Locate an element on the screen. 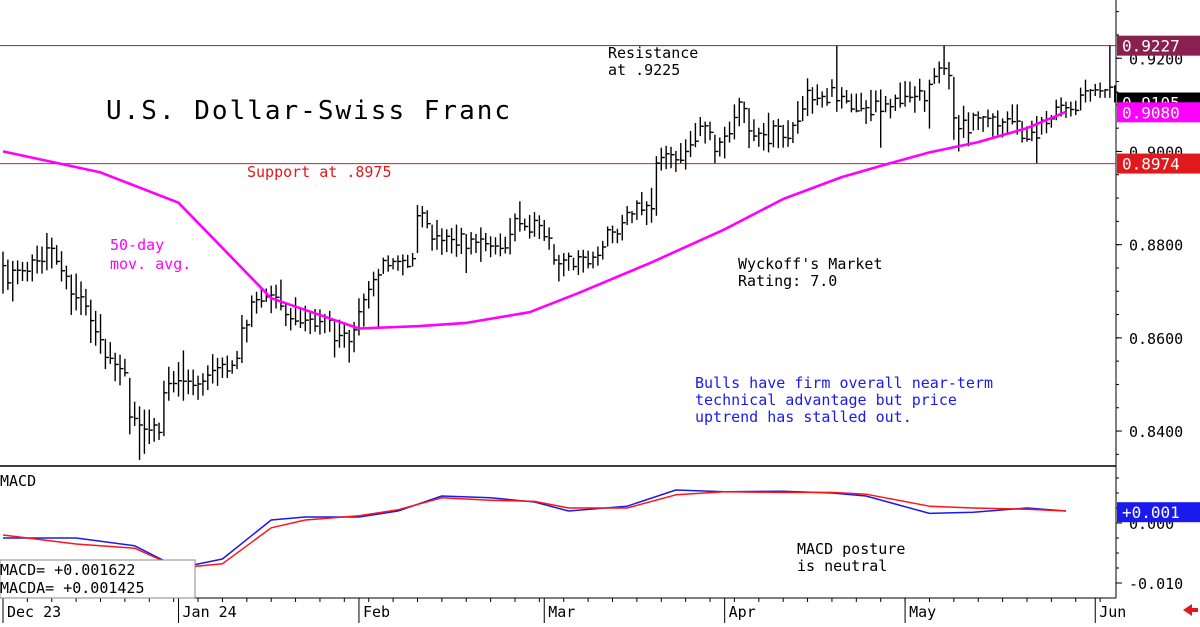 This screenshot has width=1200, height=627. x-tick-label: Apr is located at coordinates (742, 612).